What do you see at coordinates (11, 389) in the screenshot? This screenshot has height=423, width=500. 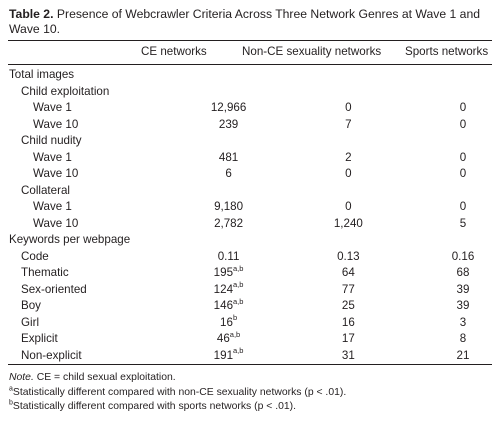 I see `footnote-a-mark: a` at bounding box center [11, 389].